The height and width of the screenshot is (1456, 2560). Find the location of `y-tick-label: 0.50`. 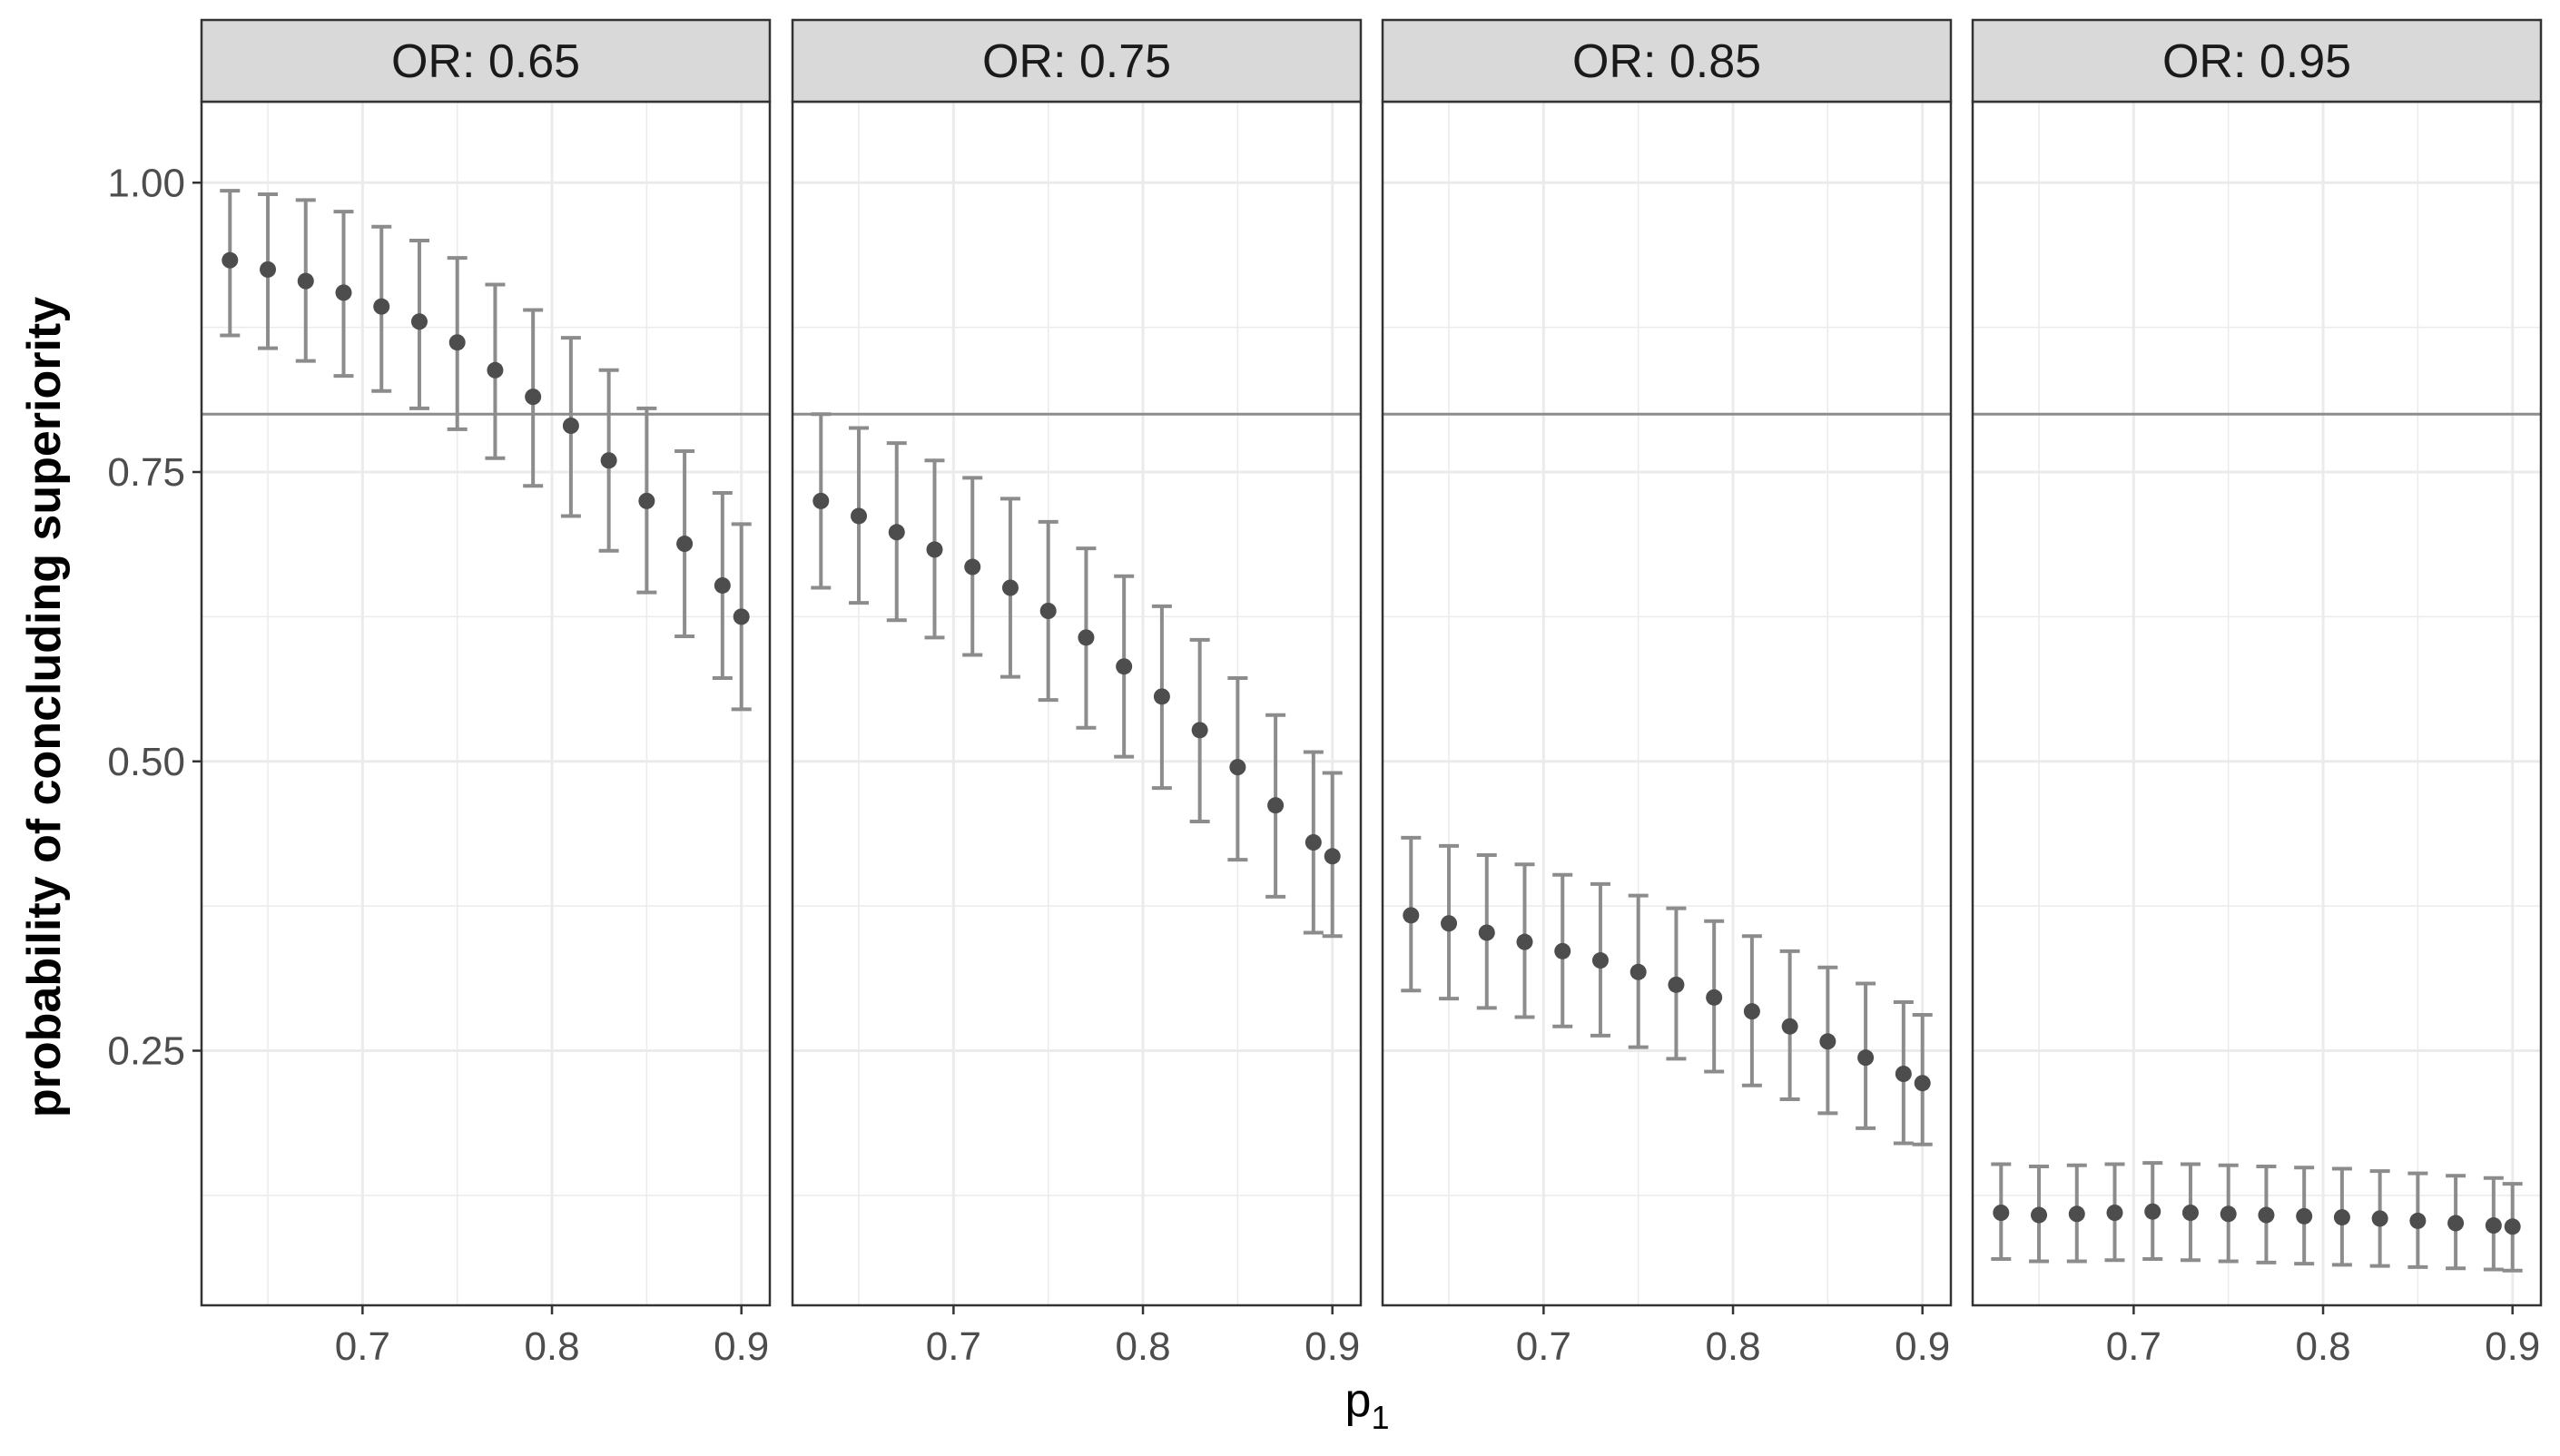

y-tick-label: 0.50 is located at coordinates (146, 762).